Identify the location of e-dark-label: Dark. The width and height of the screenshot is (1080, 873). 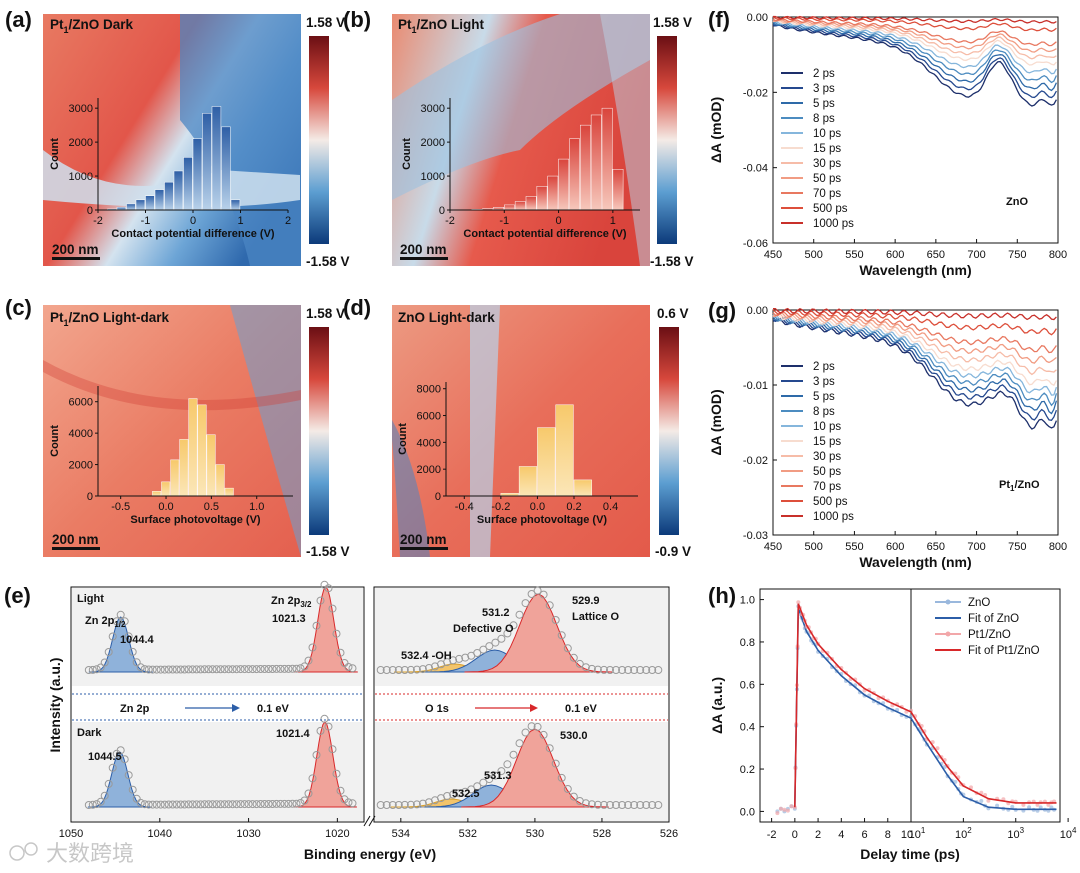
(89, 733).